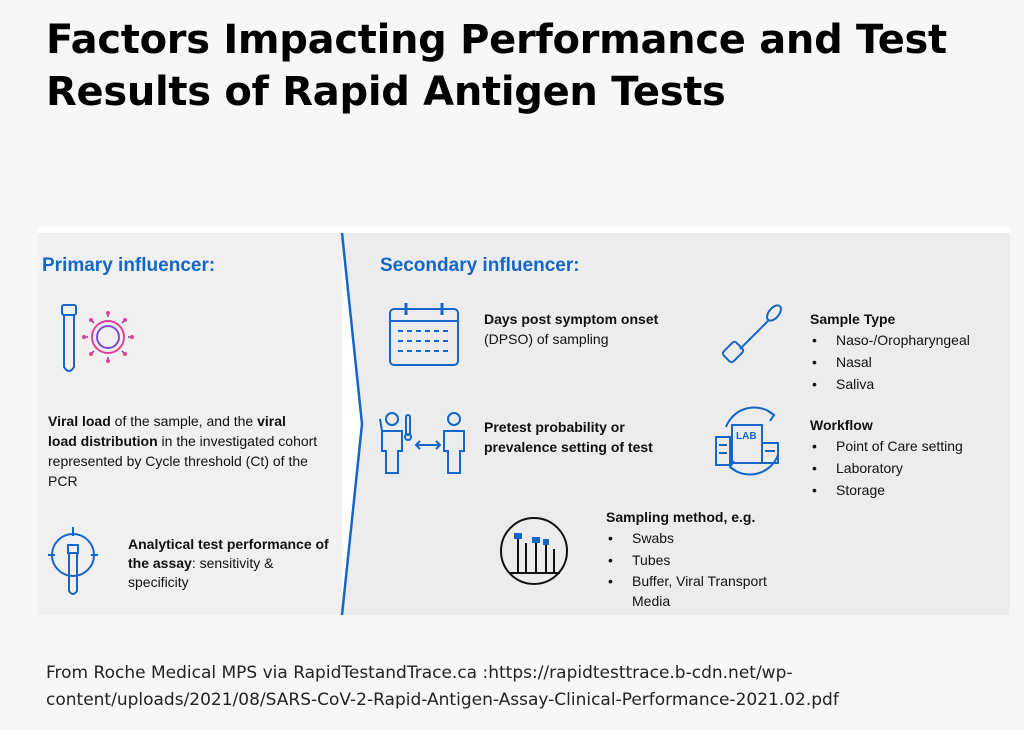 The width and height of the screenshot is (1024, 730). What do you see at coordinates (422, 443) in the screenshot?
I see `people-arrow-icon` at bounding box center [422, 443].